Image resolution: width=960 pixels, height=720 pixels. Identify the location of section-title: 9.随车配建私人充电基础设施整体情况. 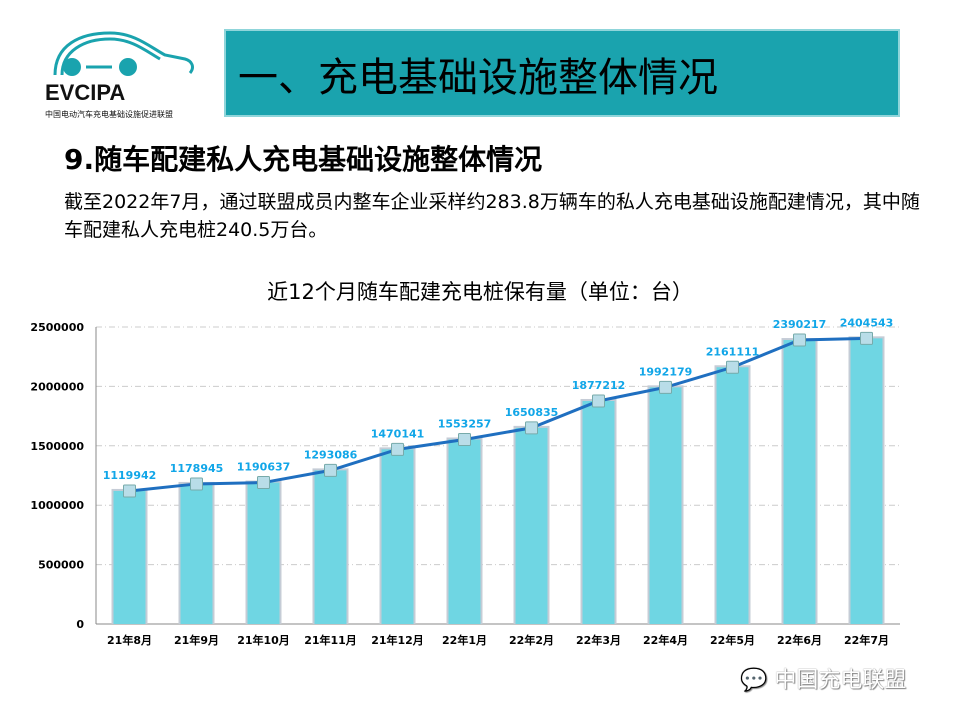
(303, 159).